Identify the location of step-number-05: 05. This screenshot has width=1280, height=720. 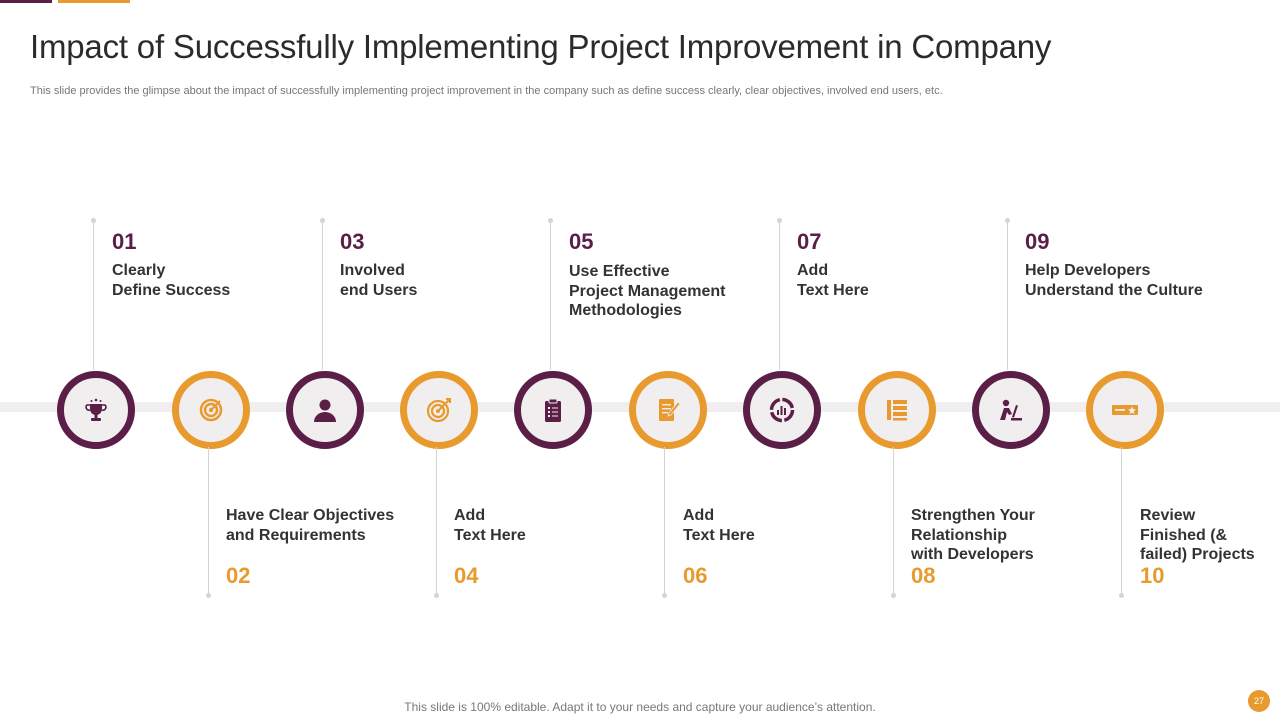
(581, 241).